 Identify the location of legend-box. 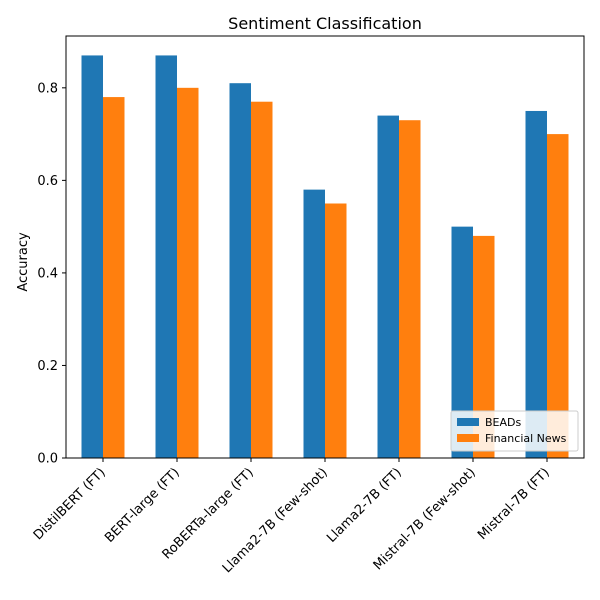
(514, 431).